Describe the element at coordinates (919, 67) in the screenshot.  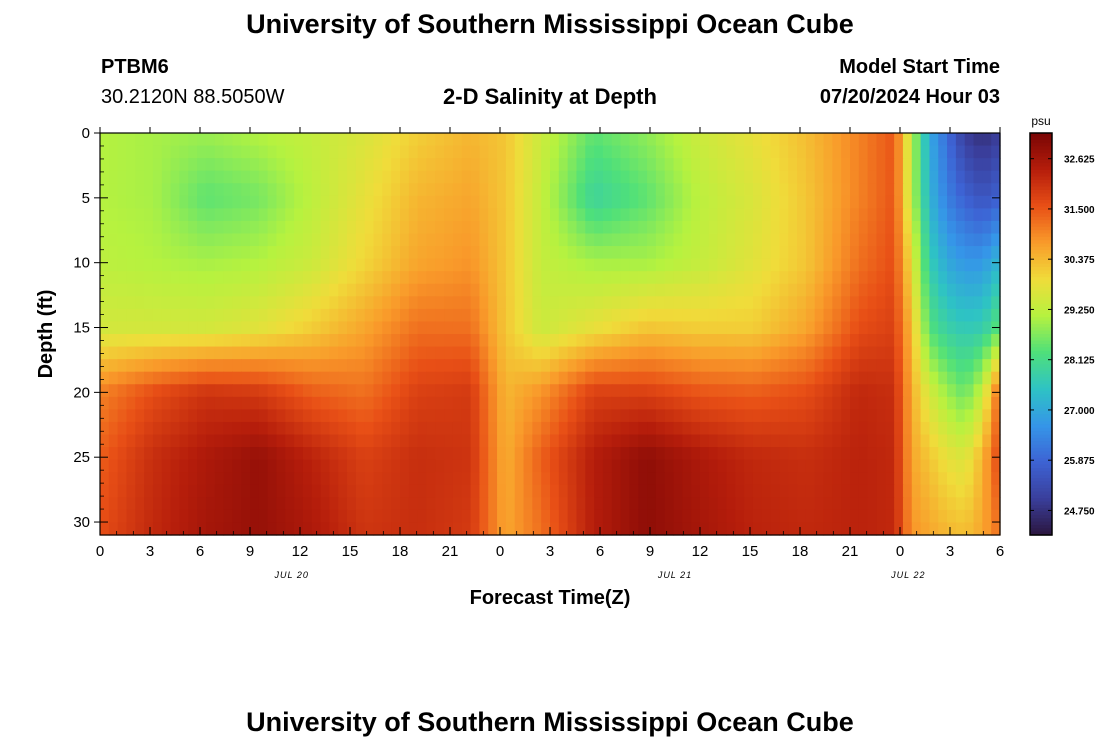
I see `model-start-label: Model Start Time` at that location.